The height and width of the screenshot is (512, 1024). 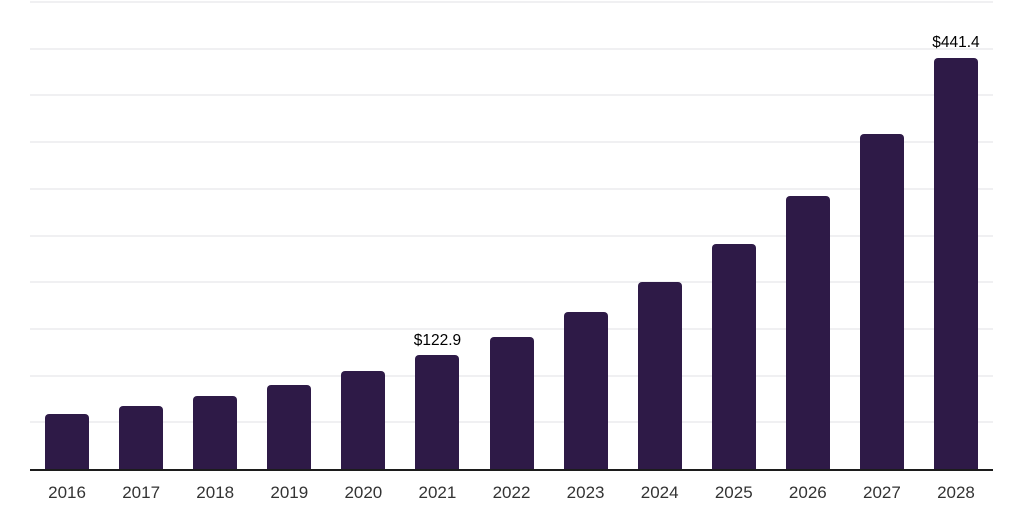 I want to click on bar-2016, so click(x=67, y=441).